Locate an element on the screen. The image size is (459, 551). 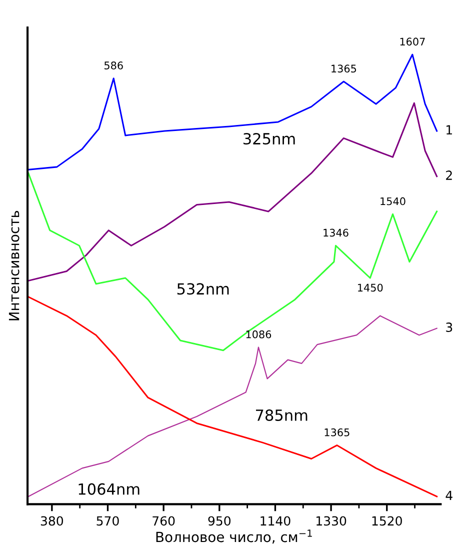
x-axis-title: Волновое число, см$^{−1}$ is located at coordinates (234, 537).